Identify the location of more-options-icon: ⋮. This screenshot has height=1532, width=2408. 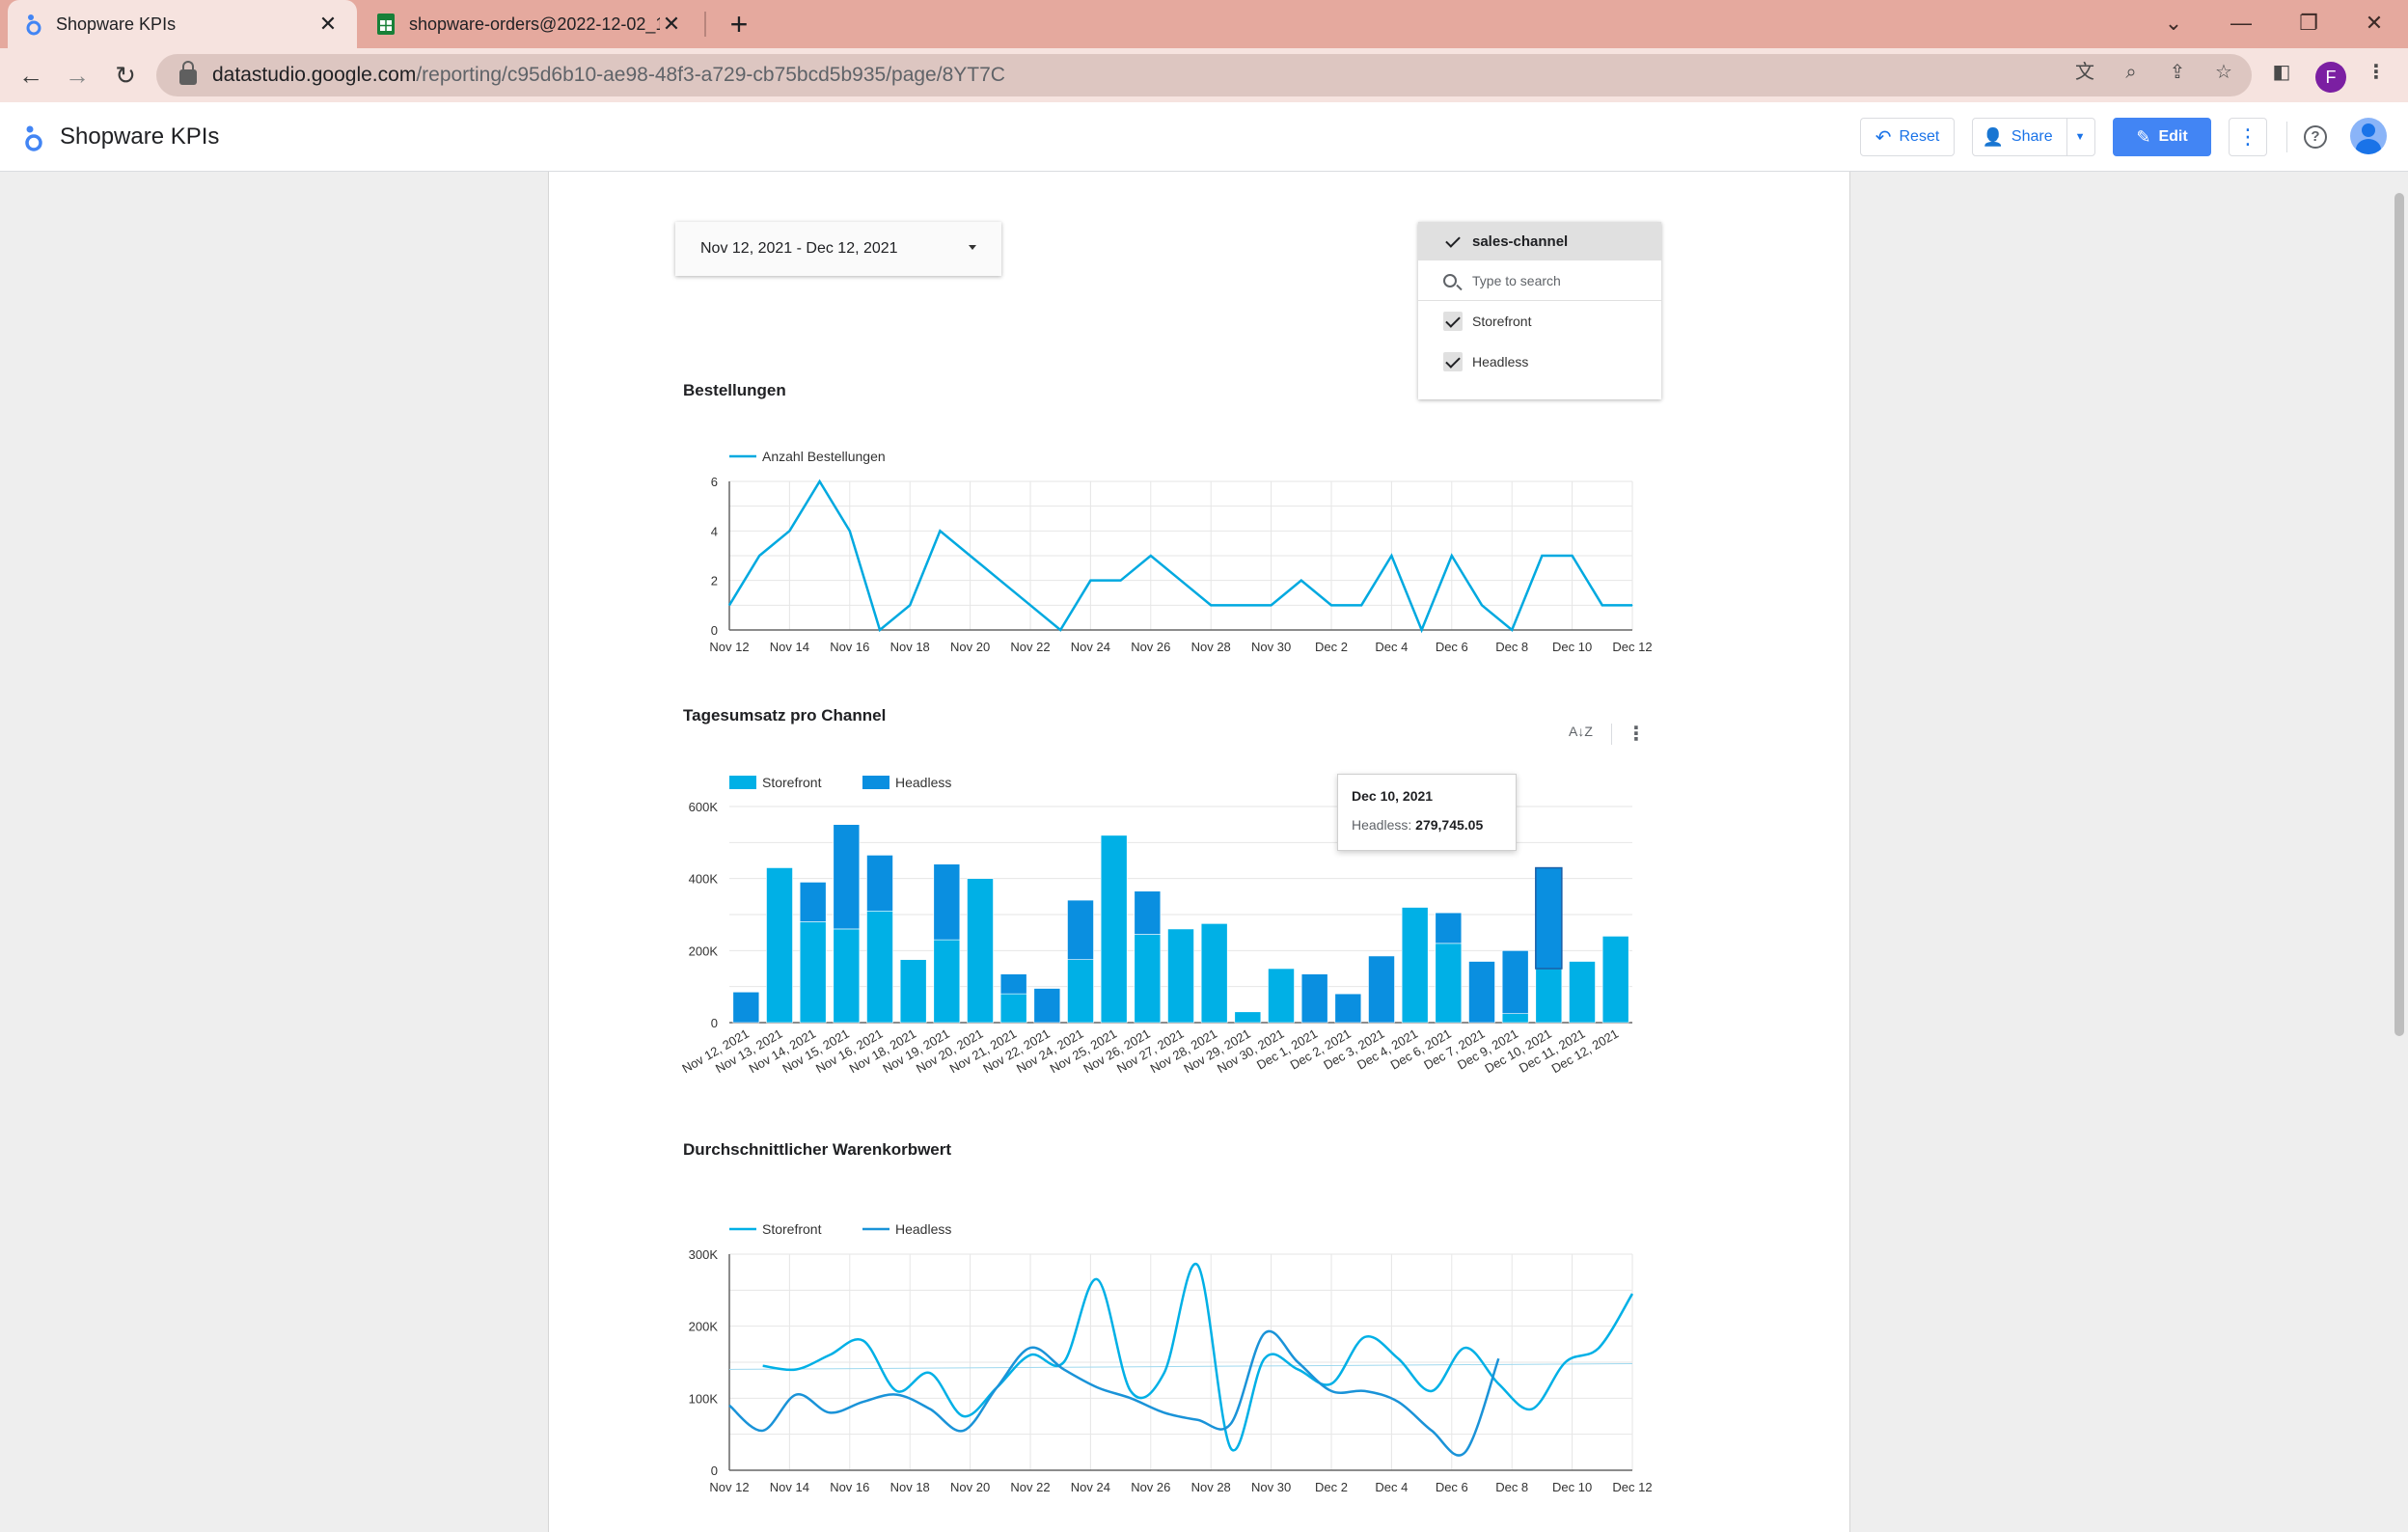
(2248, 137).